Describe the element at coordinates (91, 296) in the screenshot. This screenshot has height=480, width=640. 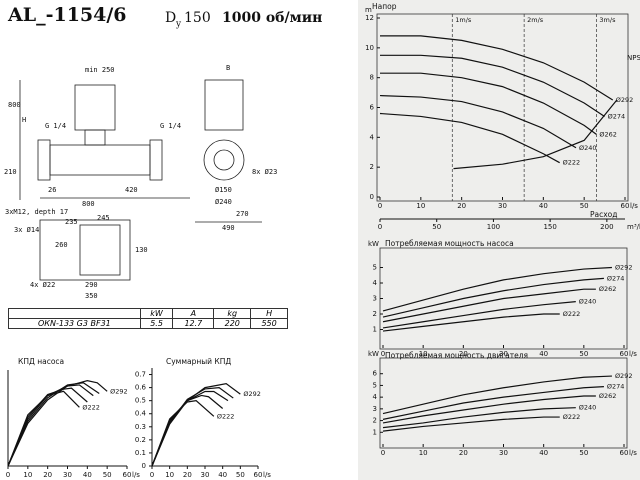
I see `dim-label: 350` at that location.